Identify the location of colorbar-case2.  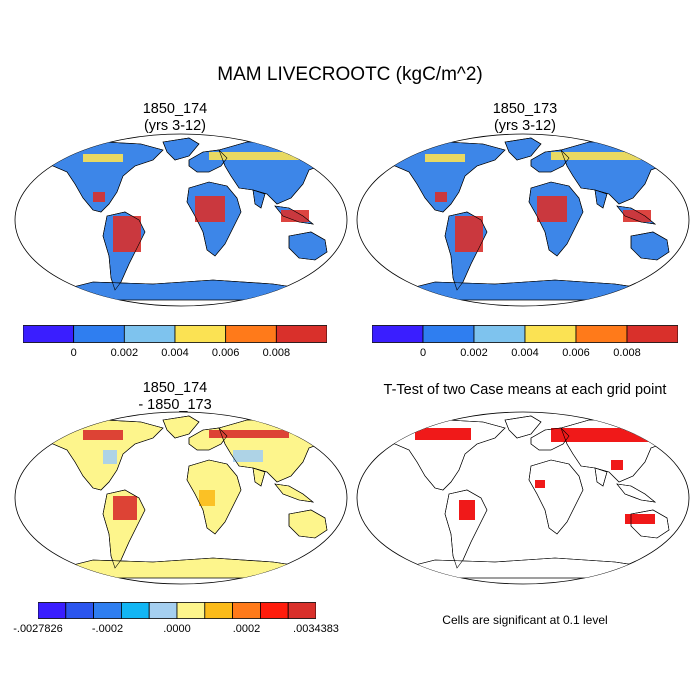
(525, 334).